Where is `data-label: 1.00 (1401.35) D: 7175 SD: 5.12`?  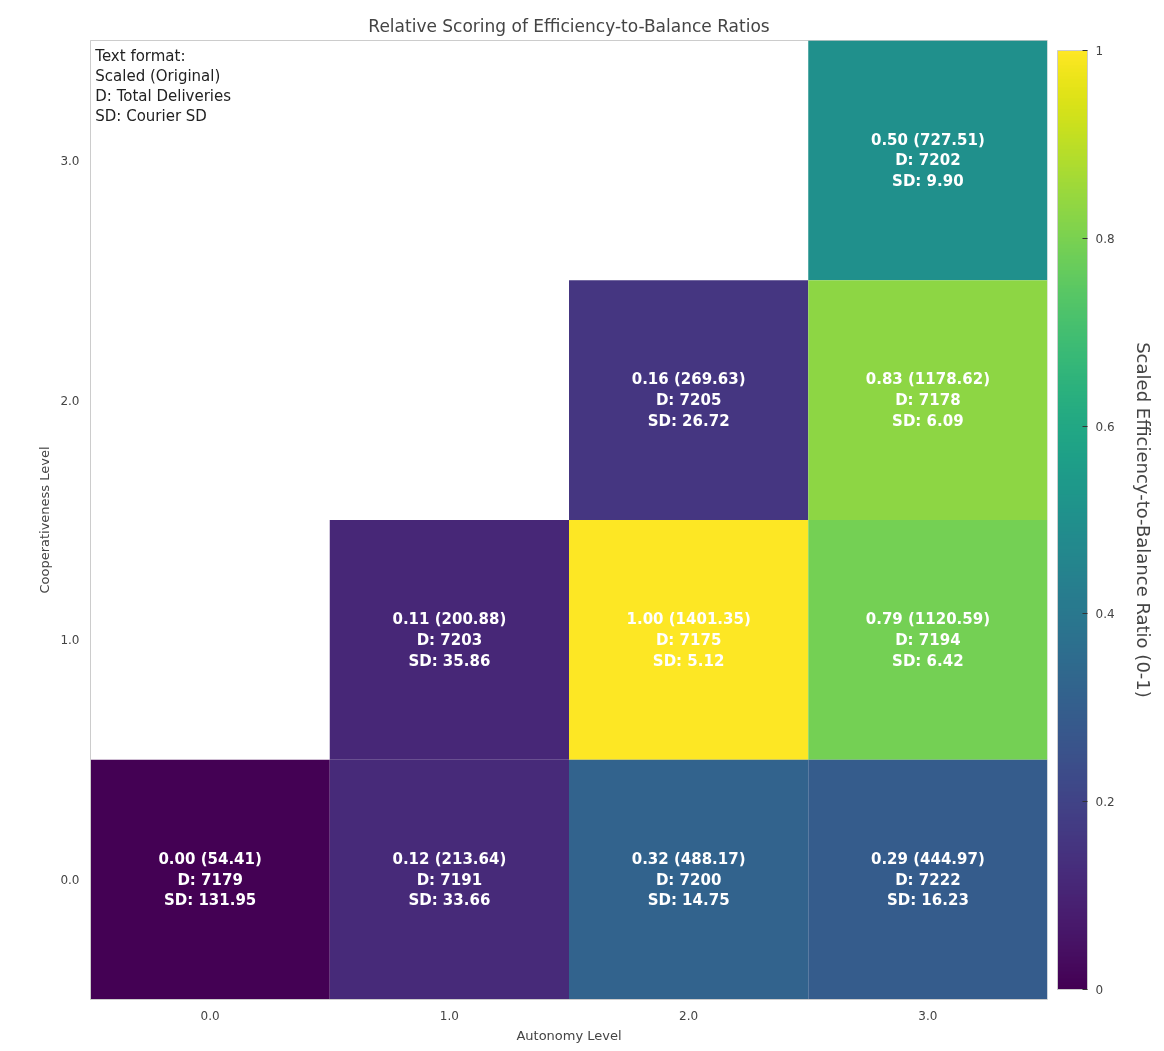
data-label: 1.00 (1401.35) D: 7175 SD: 5.12 is located at coordinates (688, 640).